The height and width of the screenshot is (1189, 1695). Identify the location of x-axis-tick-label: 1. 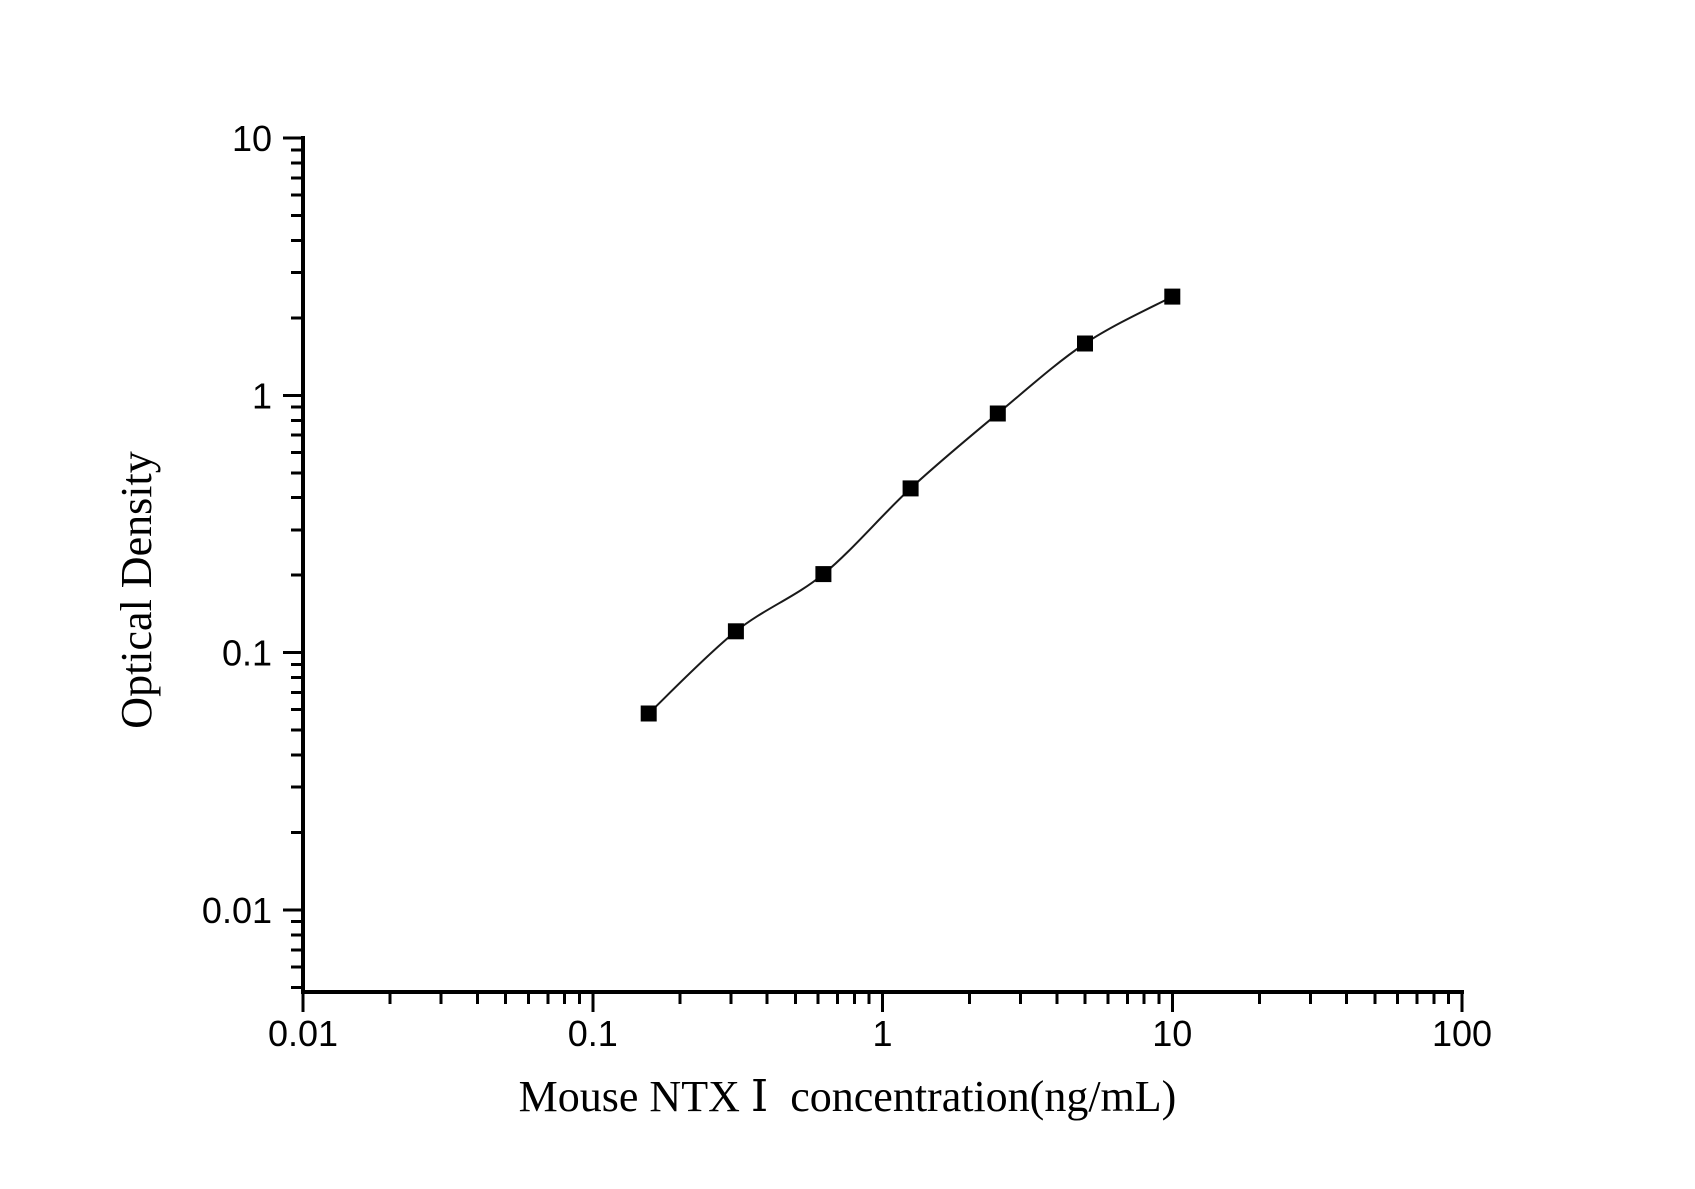
(882, 1033).